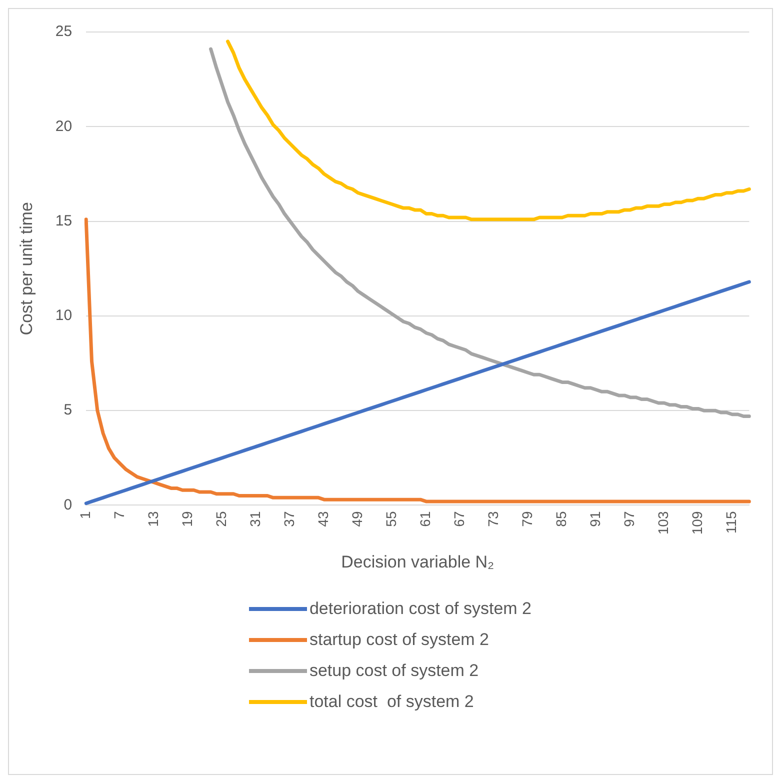 This screenshot has width=781, height=783. Describe the element at coordinates (63, 31) in the screenshot. I see `y-tick-label: 25` at that location.